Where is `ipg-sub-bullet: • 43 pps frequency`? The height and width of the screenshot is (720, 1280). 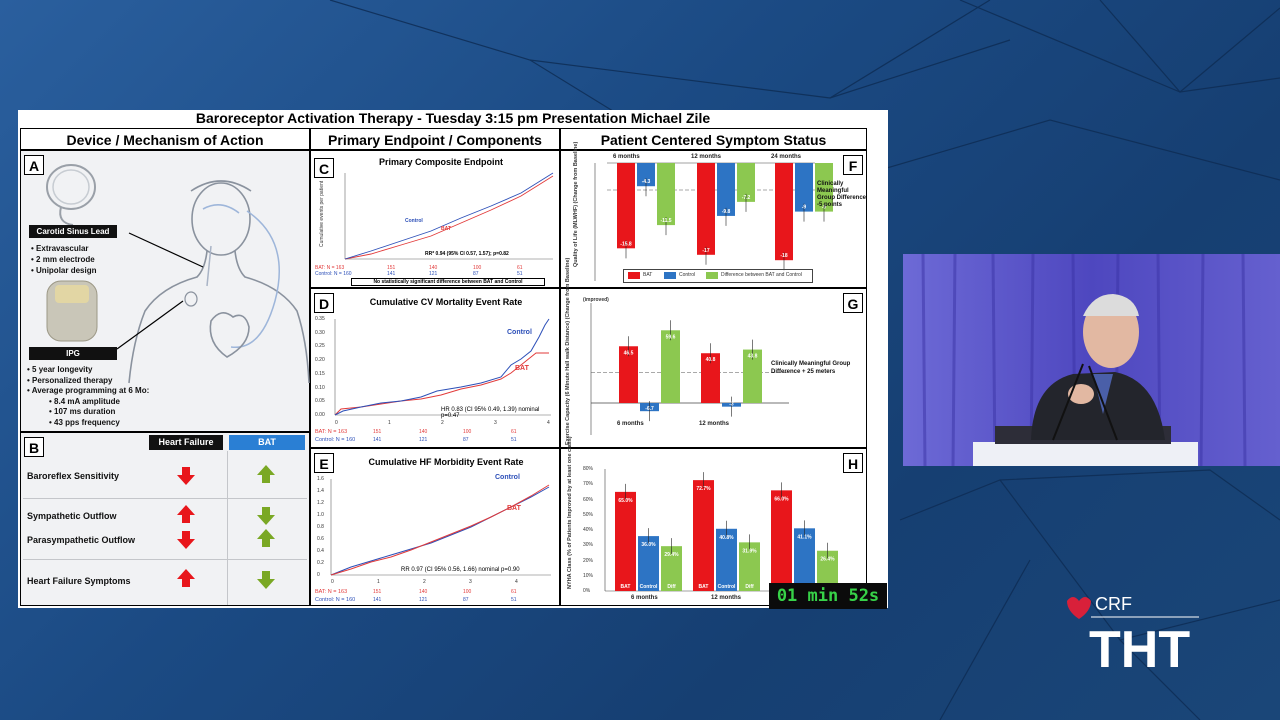 ipg-sub-bullet: • 43 pps frequency is located at coordinates (84, 422).